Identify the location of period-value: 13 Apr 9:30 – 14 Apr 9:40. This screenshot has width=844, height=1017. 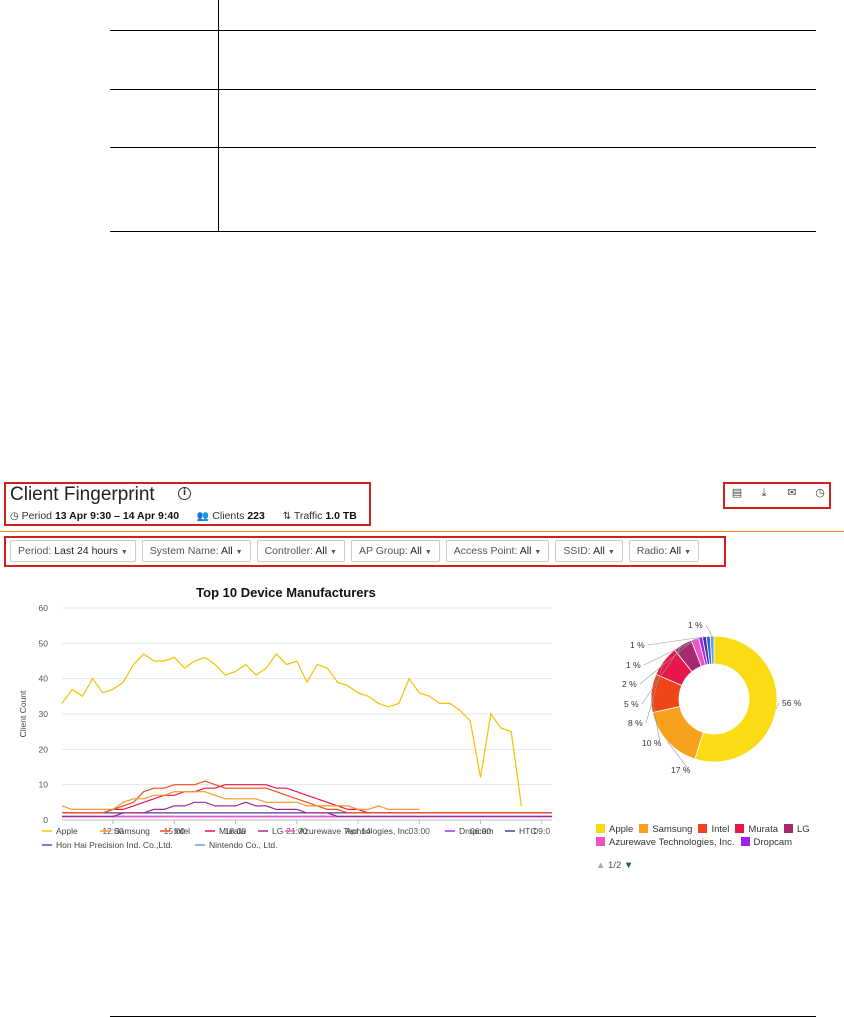
(117, 516).